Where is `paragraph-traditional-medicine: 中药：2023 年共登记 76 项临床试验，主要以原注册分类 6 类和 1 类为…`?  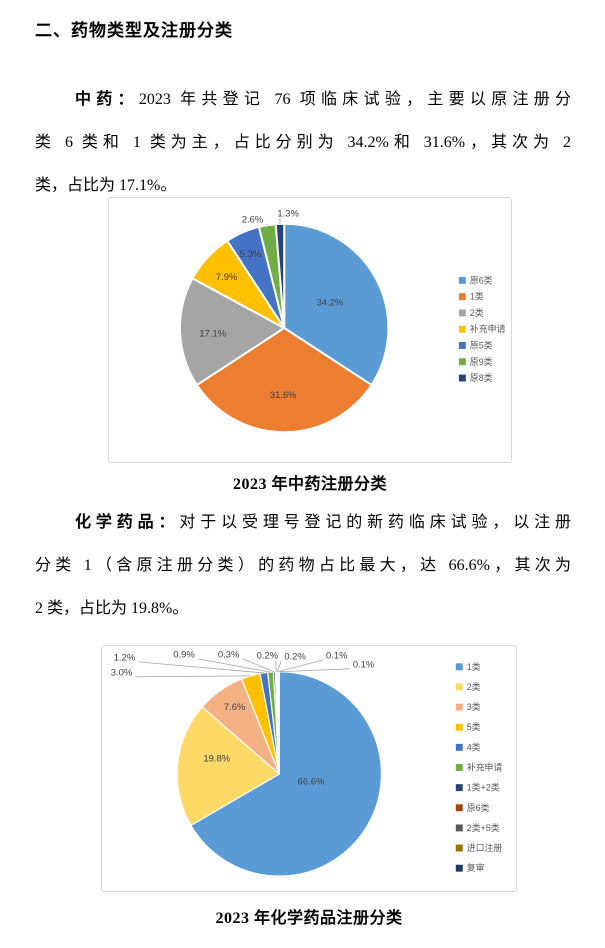
paragraph-traditional-medicine: 中药：2023 年共登记 76 项临床试验，主要以原注册分类 6 类和 1 类为… is located at coordinates (303, 142).